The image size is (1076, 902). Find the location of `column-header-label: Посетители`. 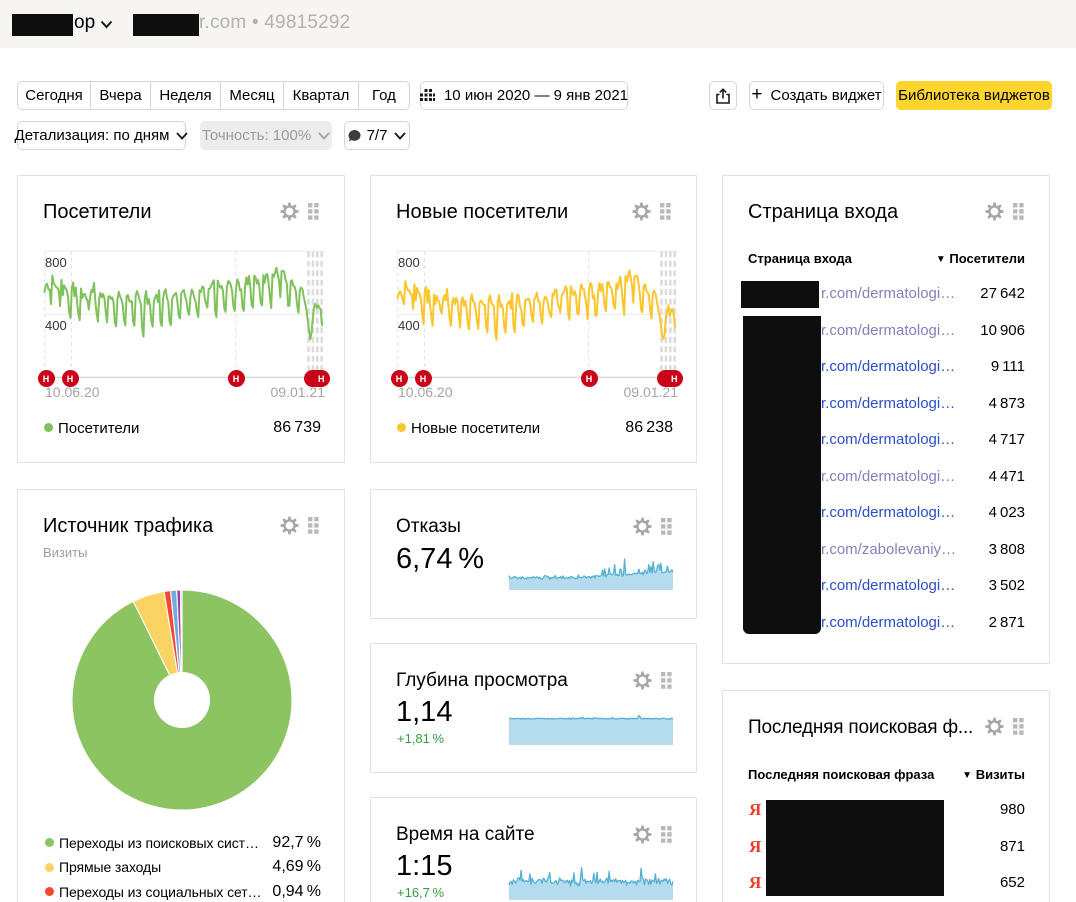

column-header-label: Посетители is located at coordinates (987, 258).